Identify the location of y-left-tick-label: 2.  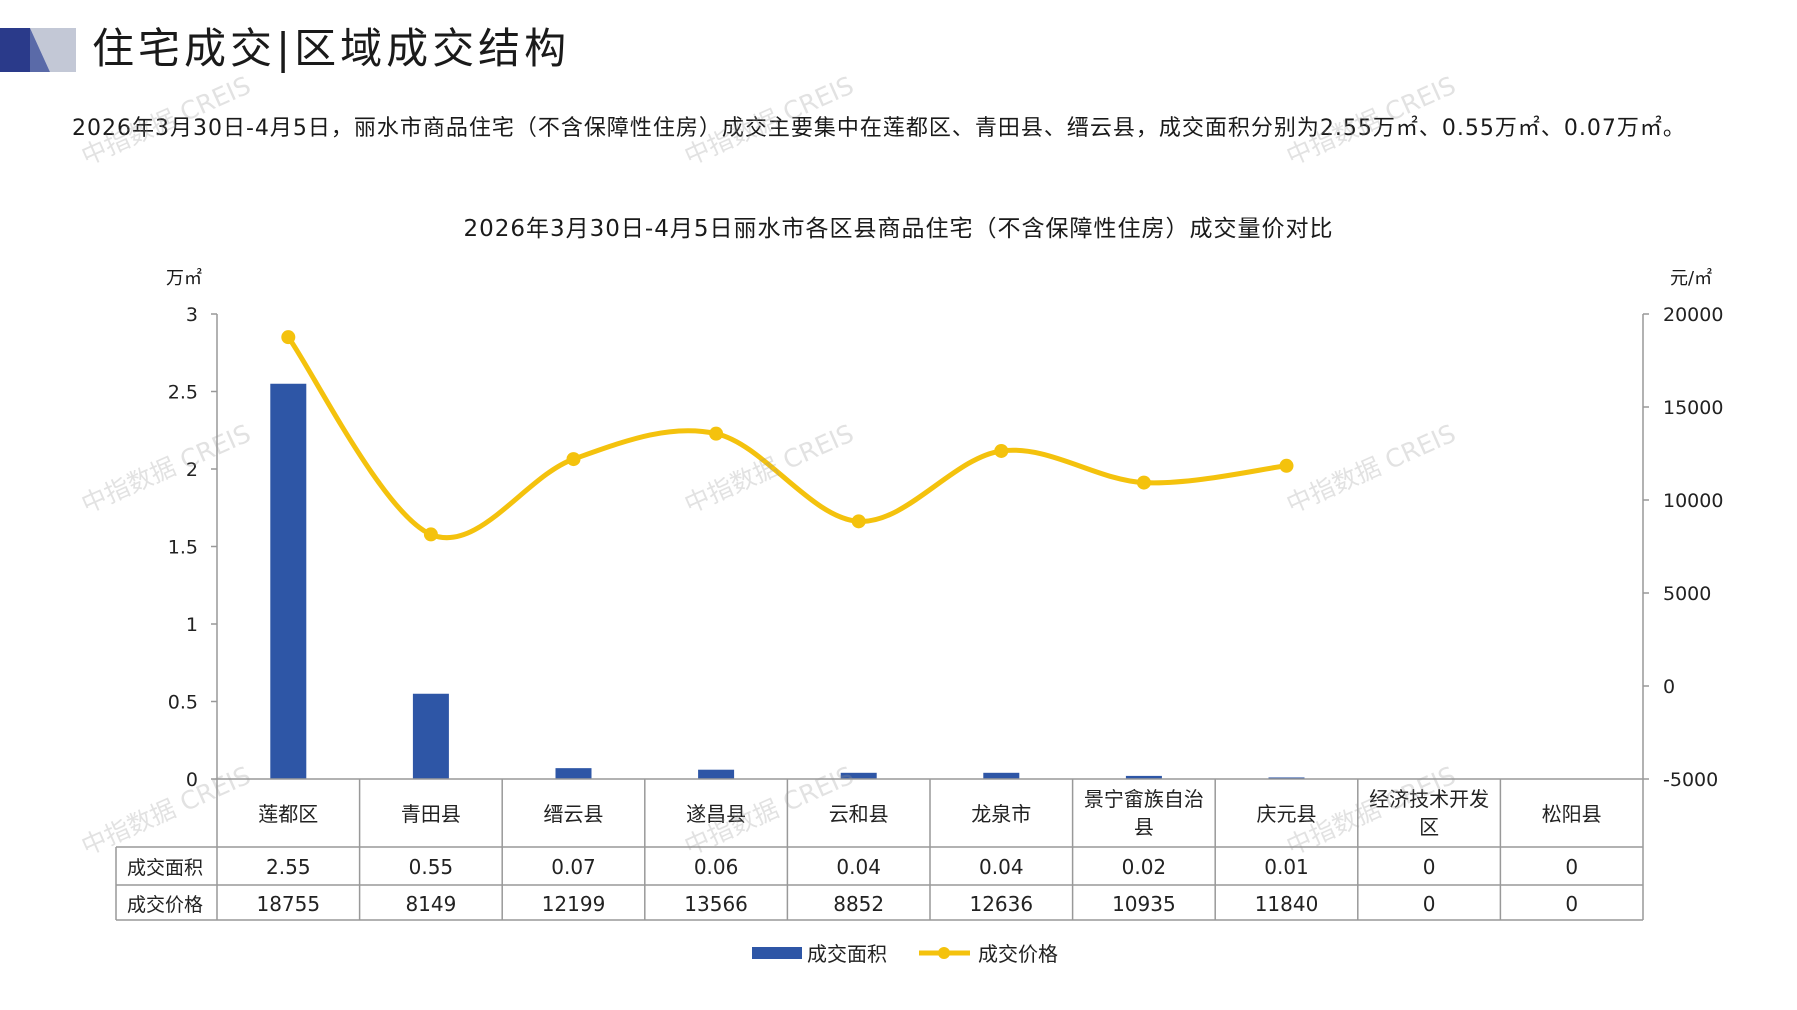
(192, 470).